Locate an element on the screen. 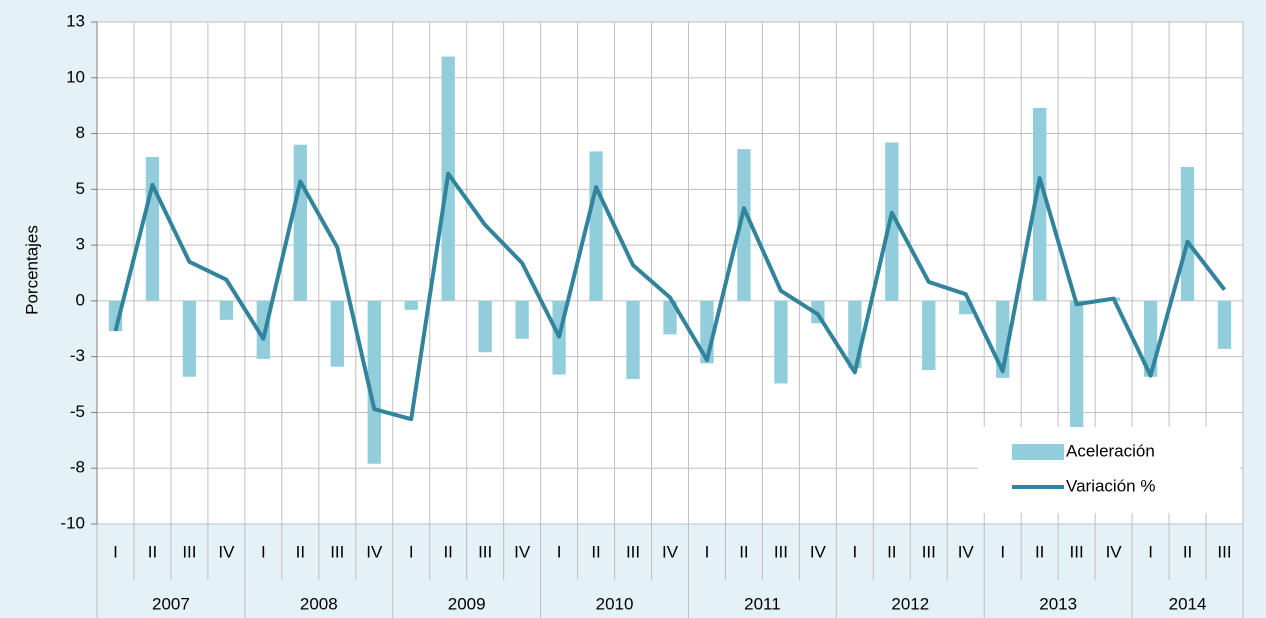 This screenshot has width=1266, height=618. y-axis-label: Porcentajes is located at coordinates (31, 270).